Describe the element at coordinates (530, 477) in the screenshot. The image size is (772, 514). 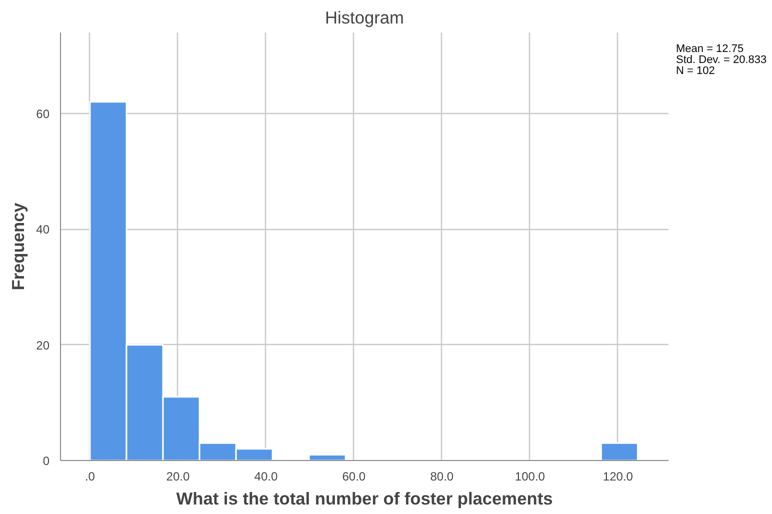
I see `x-tick-label: 100.0` at that location.